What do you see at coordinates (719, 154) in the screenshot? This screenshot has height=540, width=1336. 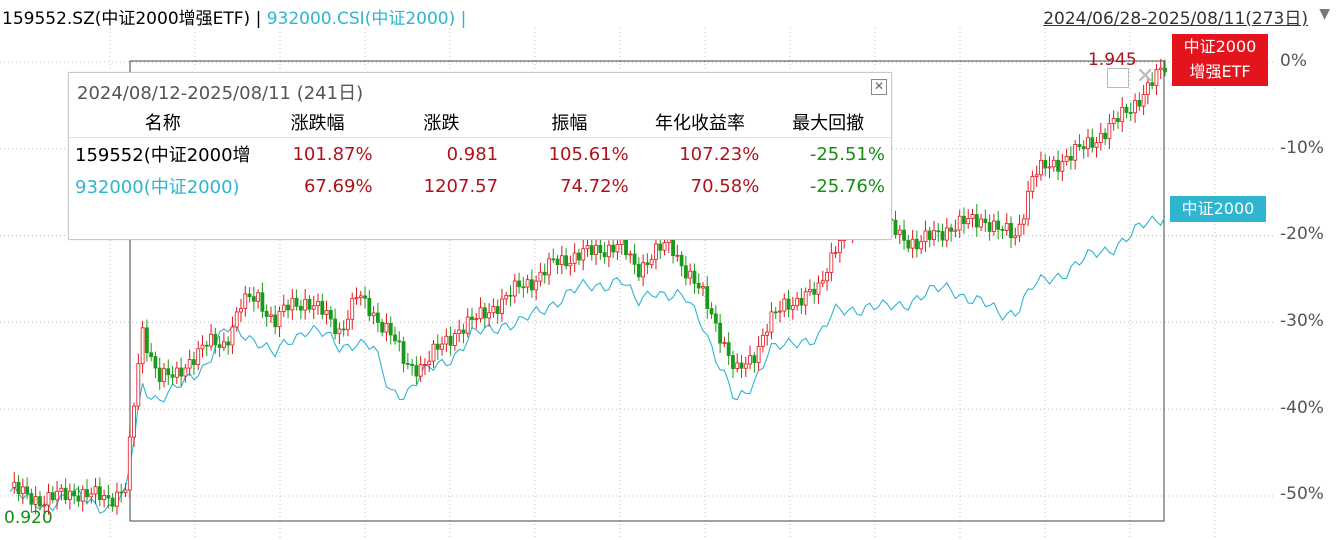 I see `row-ann: 107.23%` at bounding box center [719, 154].